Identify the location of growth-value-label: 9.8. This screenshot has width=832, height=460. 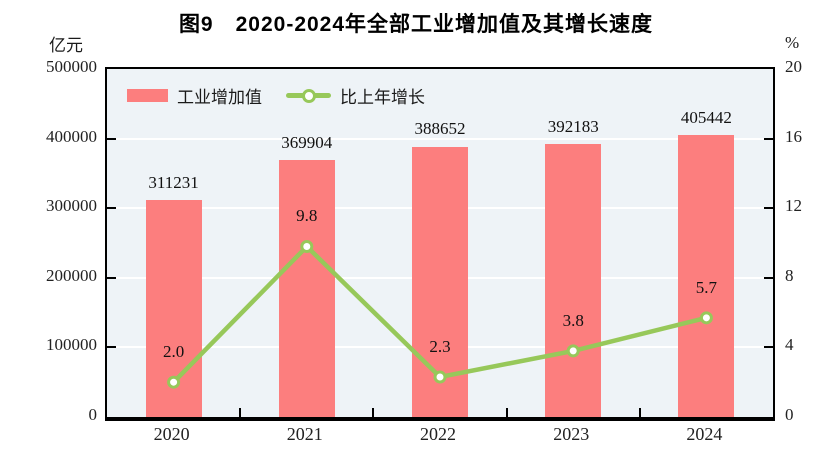
(307, 216).